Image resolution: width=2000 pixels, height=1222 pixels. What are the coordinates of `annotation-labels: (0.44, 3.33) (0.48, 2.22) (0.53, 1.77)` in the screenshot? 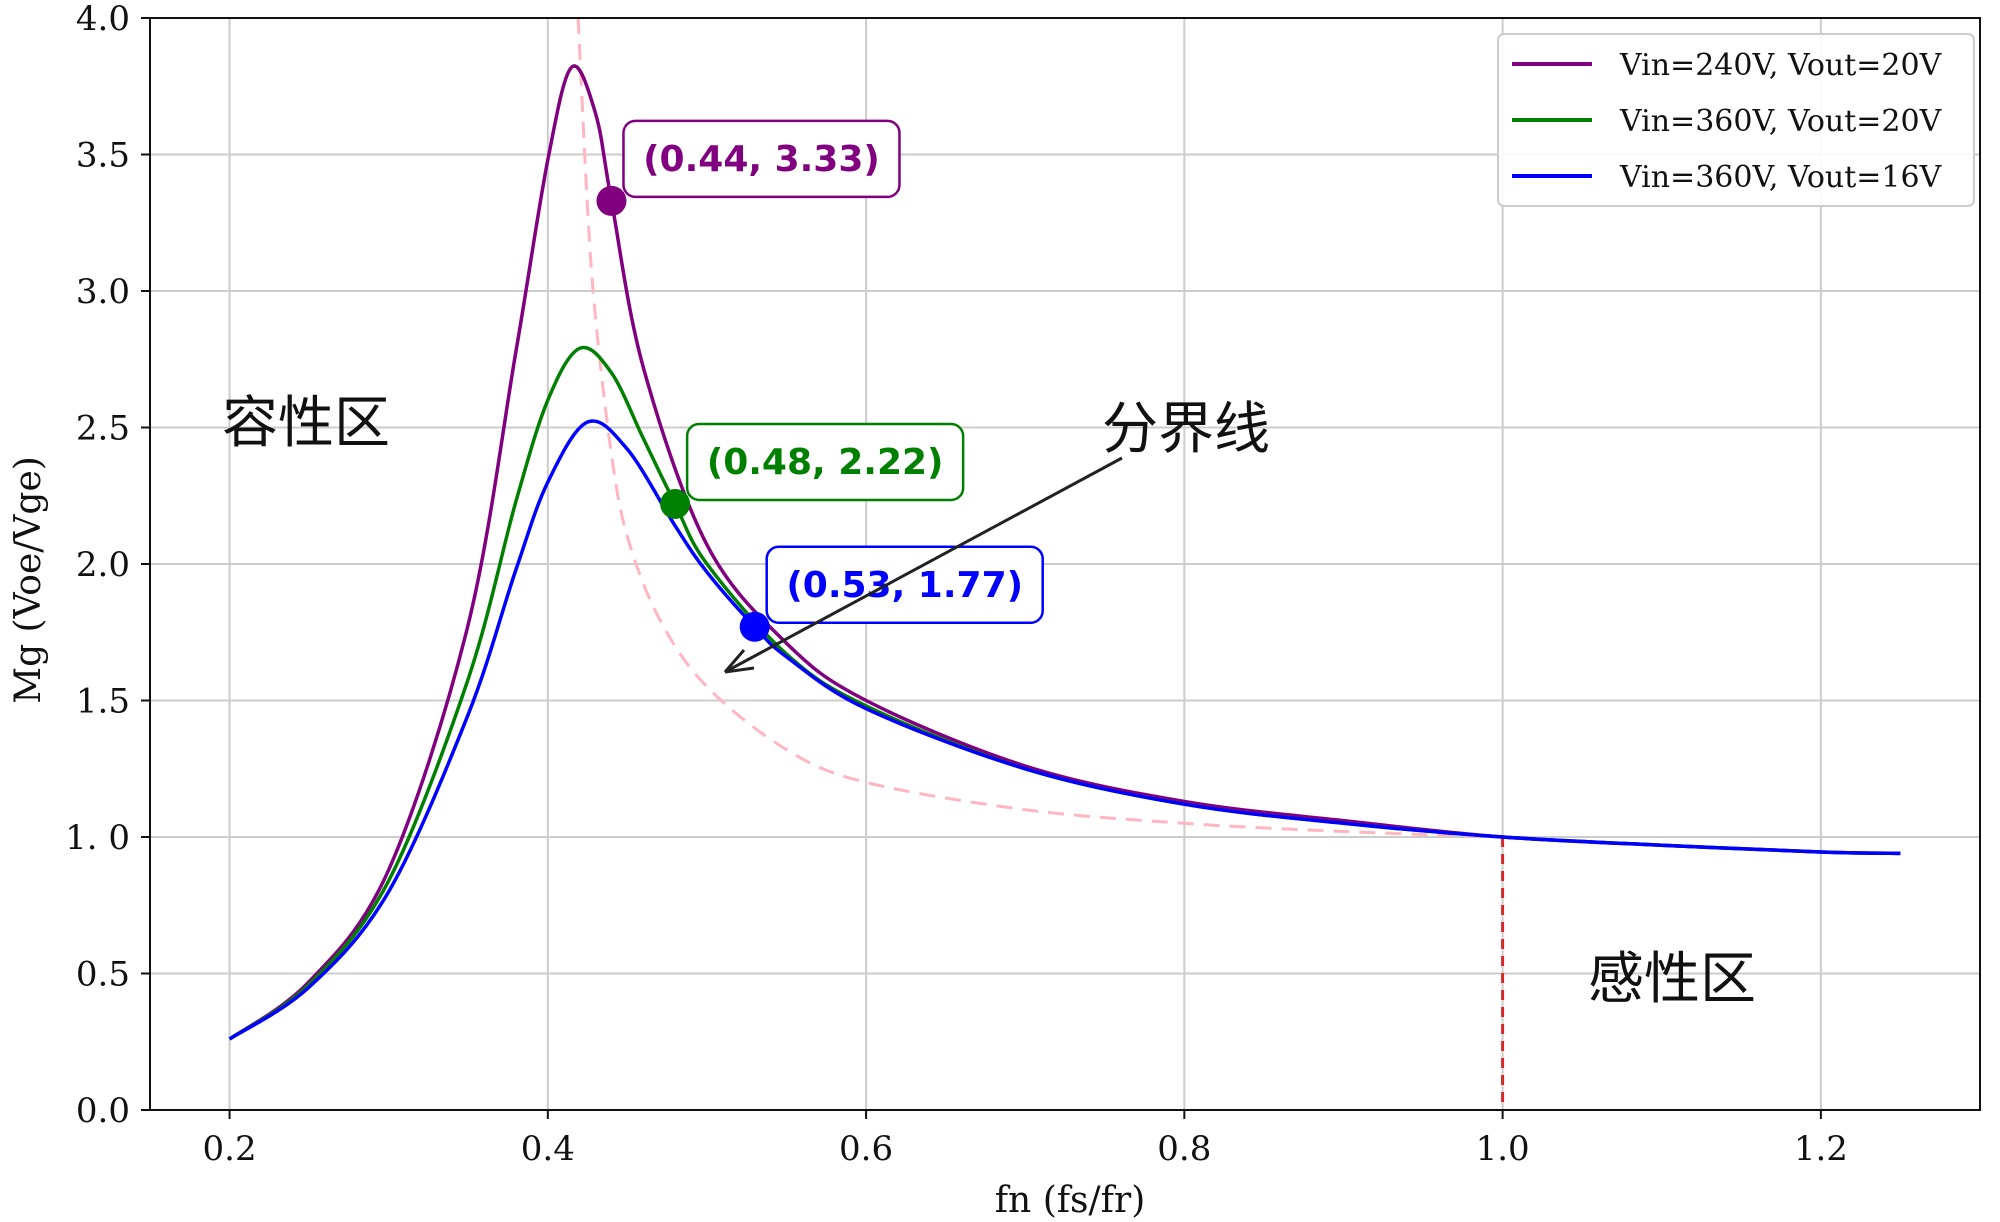 It's located at (833, 372).